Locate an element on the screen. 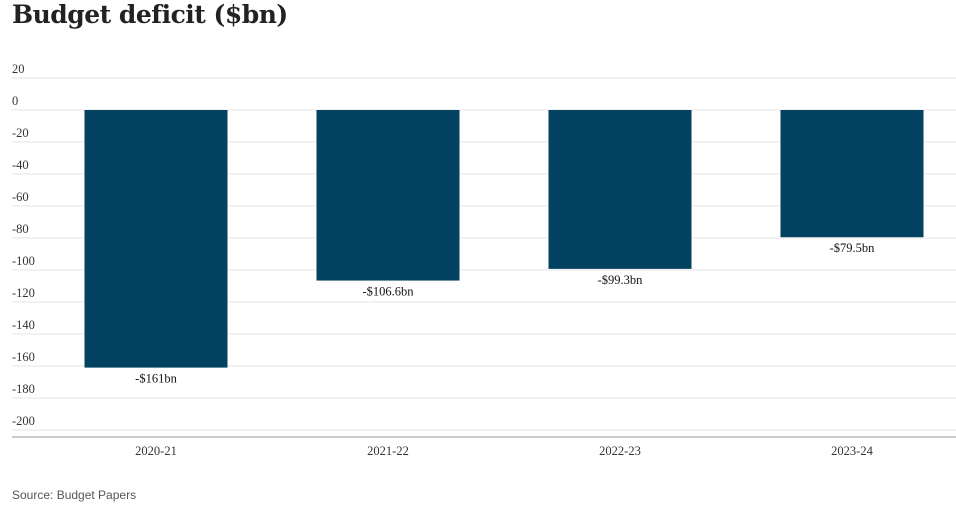 This screenshot has width=956, height=508. x-tick-label: 2021-22 is located at coordinates (388, 451).